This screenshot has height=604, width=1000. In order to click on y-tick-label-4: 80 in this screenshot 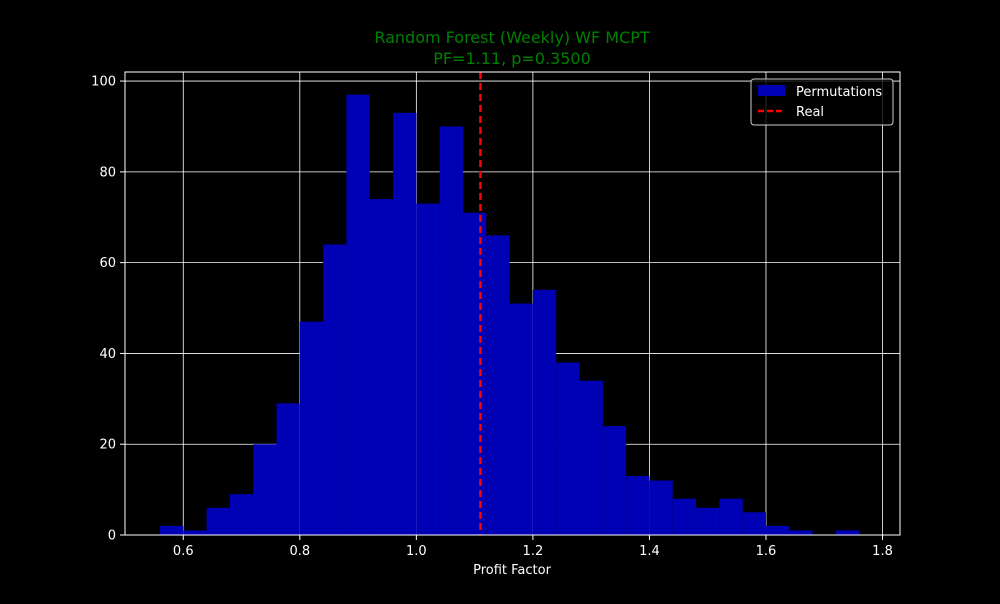, I will do `click(107, 172)`.